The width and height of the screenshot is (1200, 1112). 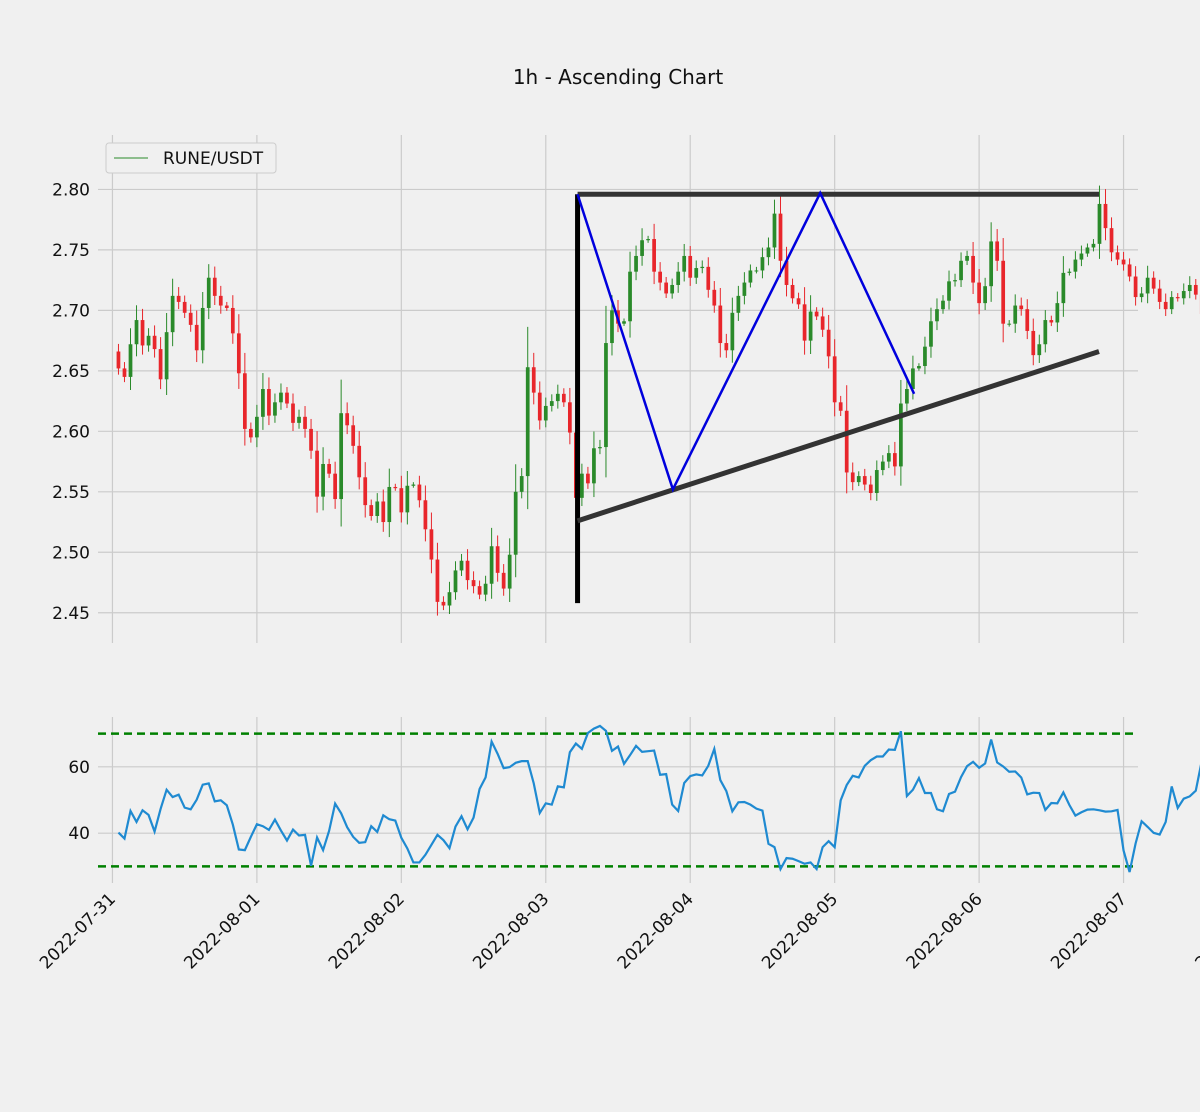 I want to click on price-y-tick-label: 2.50, so click(x=71, y=553).